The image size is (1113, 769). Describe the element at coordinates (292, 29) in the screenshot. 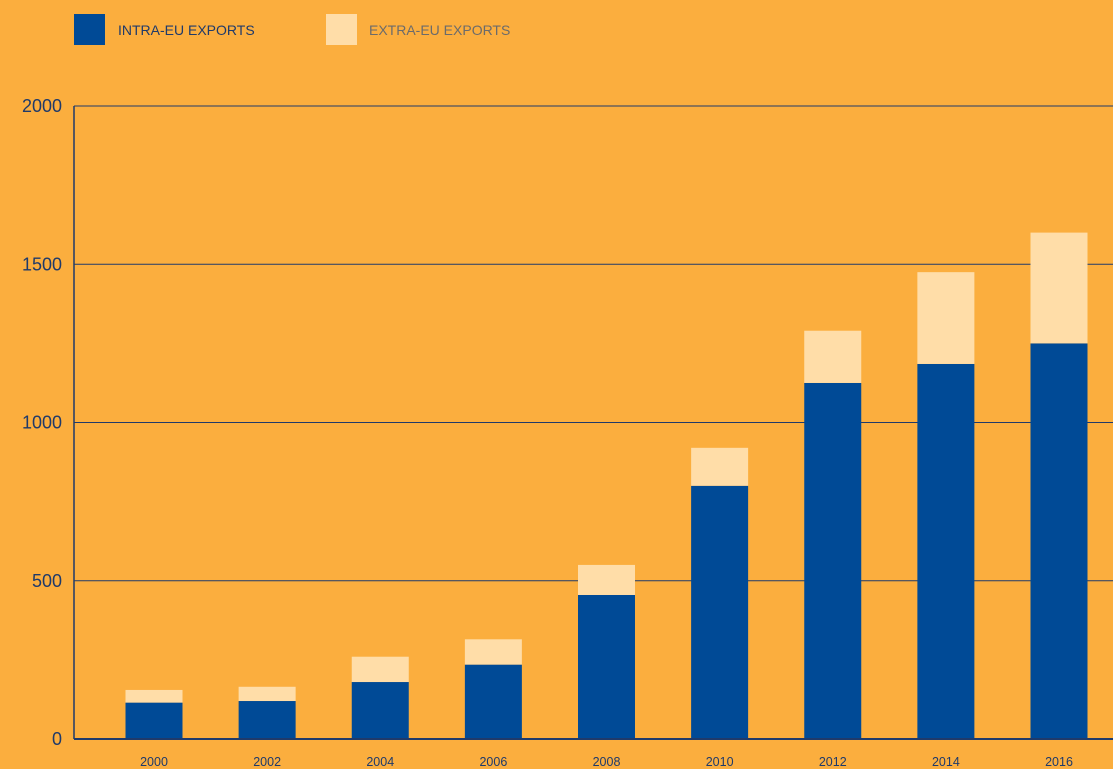

I see `legend: INTRA-EU EXPORTS EXTRA-EU EXPORTS` at that location.